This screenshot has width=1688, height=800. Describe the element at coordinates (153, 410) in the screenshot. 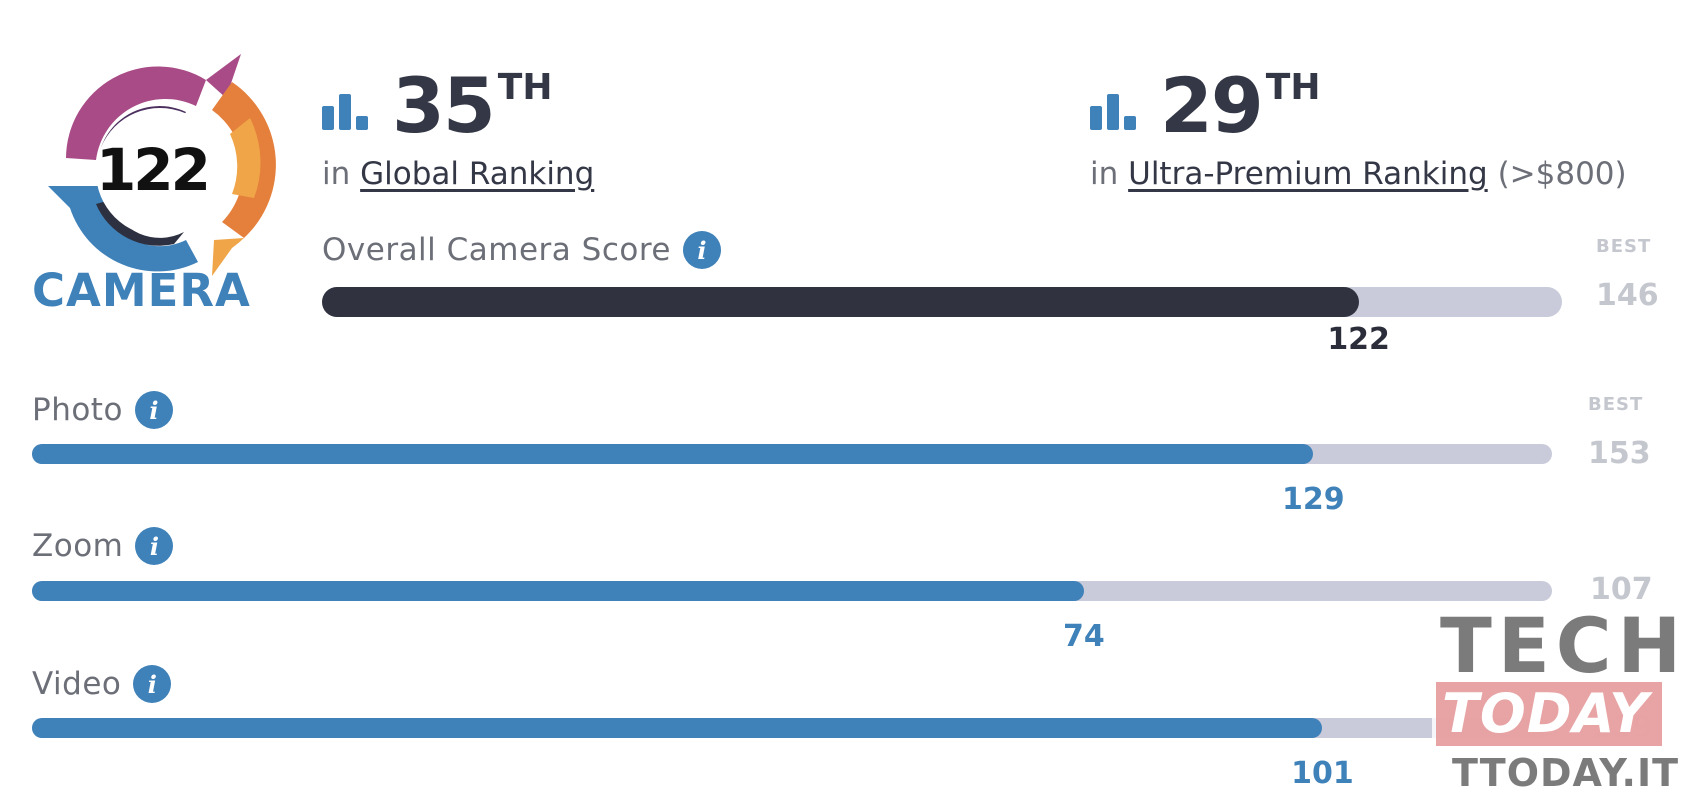

I see `photo-score-info-icon: i` at that location.